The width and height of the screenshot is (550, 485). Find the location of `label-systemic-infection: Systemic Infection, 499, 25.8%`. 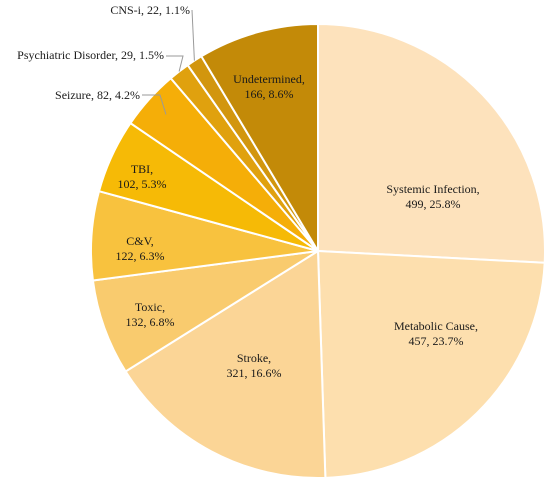

label-systemic-infection: Systemic Infection, 499, 25.8% is located at coordinates (432, 196).